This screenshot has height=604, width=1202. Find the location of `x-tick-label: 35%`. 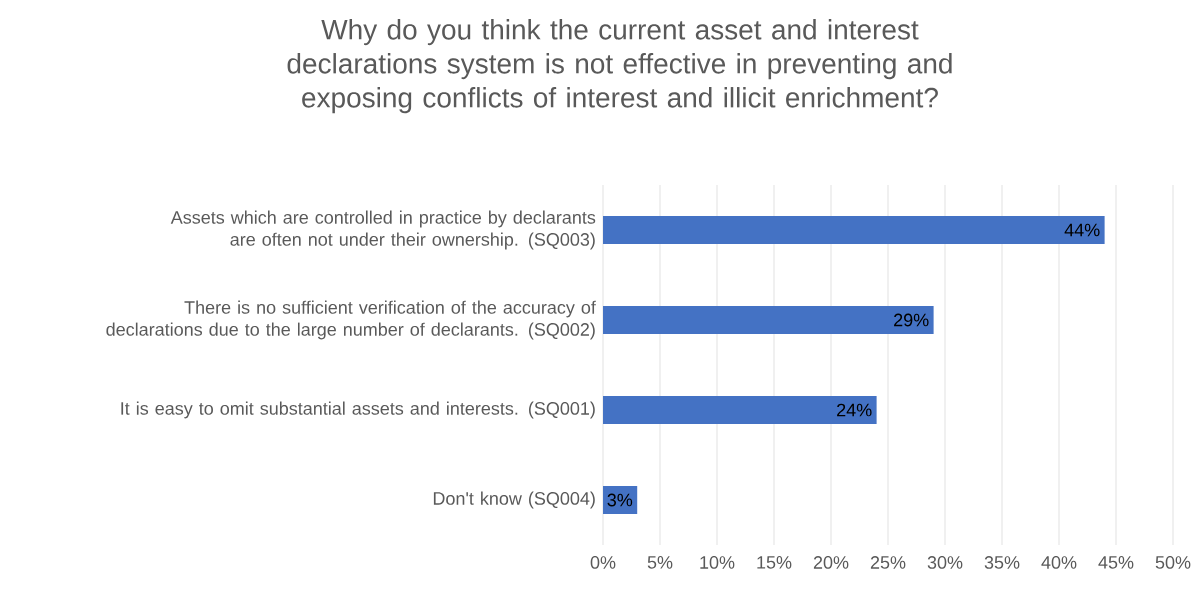

x-tick-label: 35% is located at coordinates (1002, 562).